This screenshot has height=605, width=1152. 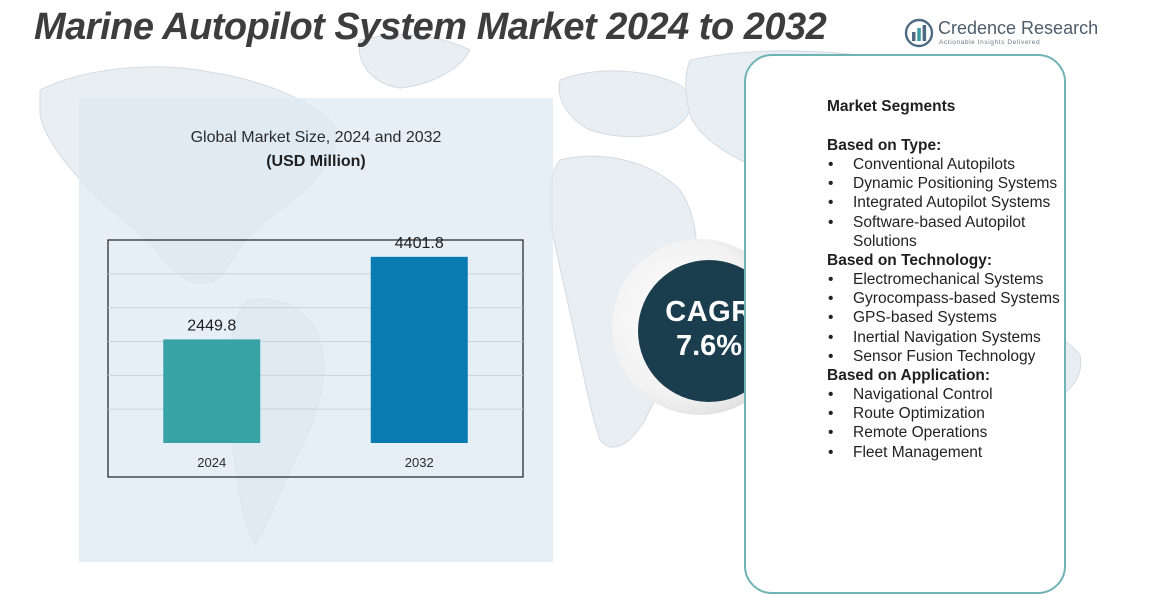 I want to click on plot-frame, so click(x=315, y=358).